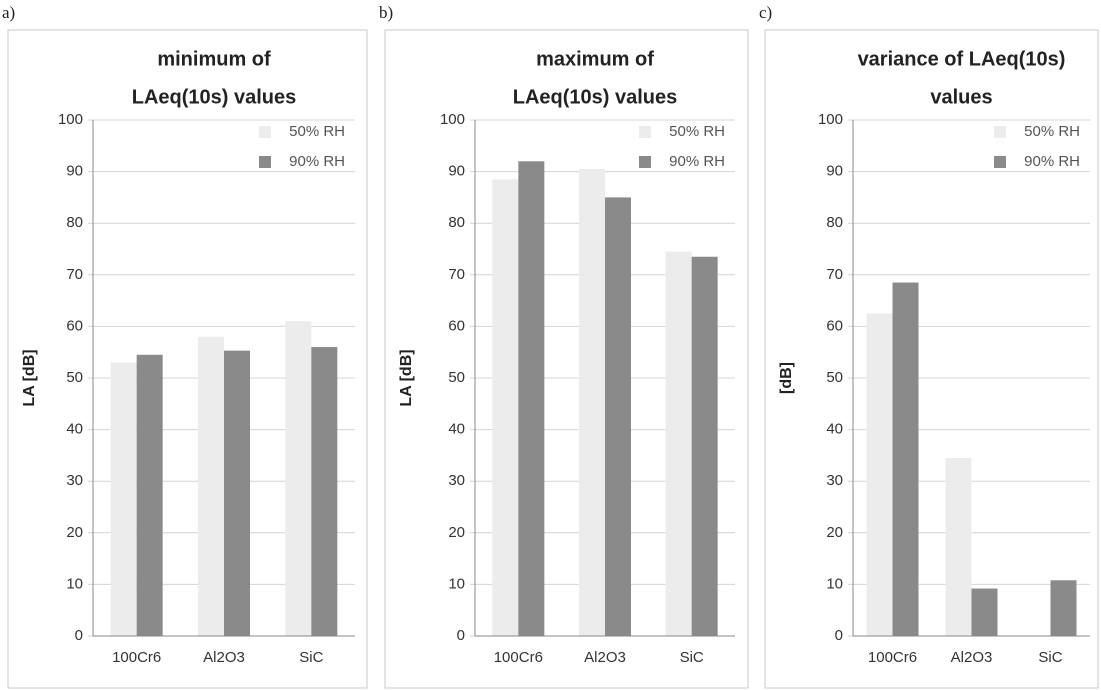 This screenshot has height=690, width=1101. Describe the element at coordinates (386, 12) in the screenshot. I see `panel-label: b)` at that location.